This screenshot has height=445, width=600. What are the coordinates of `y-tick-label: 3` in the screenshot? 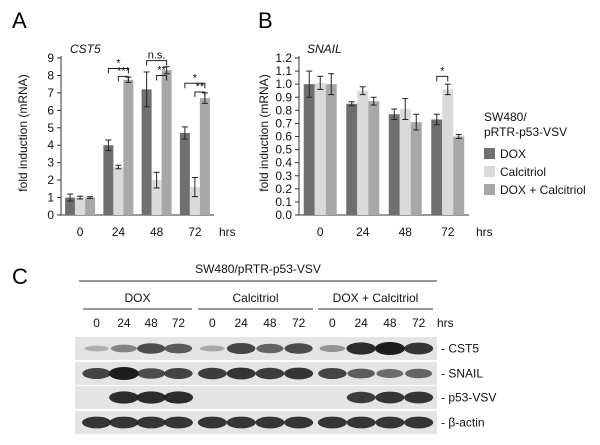 It's located at (50, 163).